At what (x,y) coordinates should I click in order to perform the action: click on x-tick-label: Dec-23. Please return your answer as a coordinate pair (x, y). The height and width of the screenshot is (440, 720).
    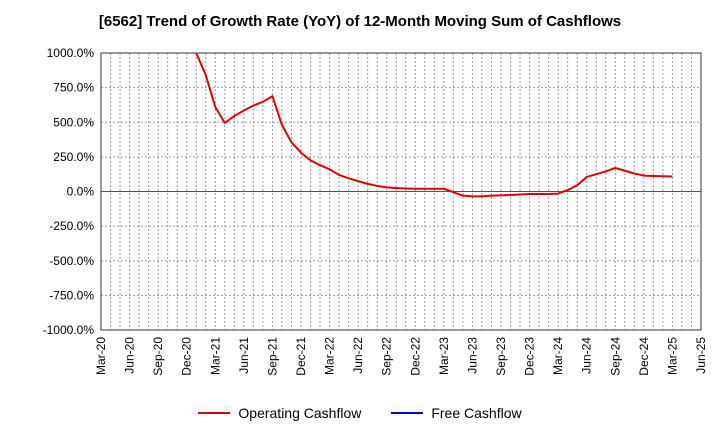
    Looking at the image, I should click on (530, 356).